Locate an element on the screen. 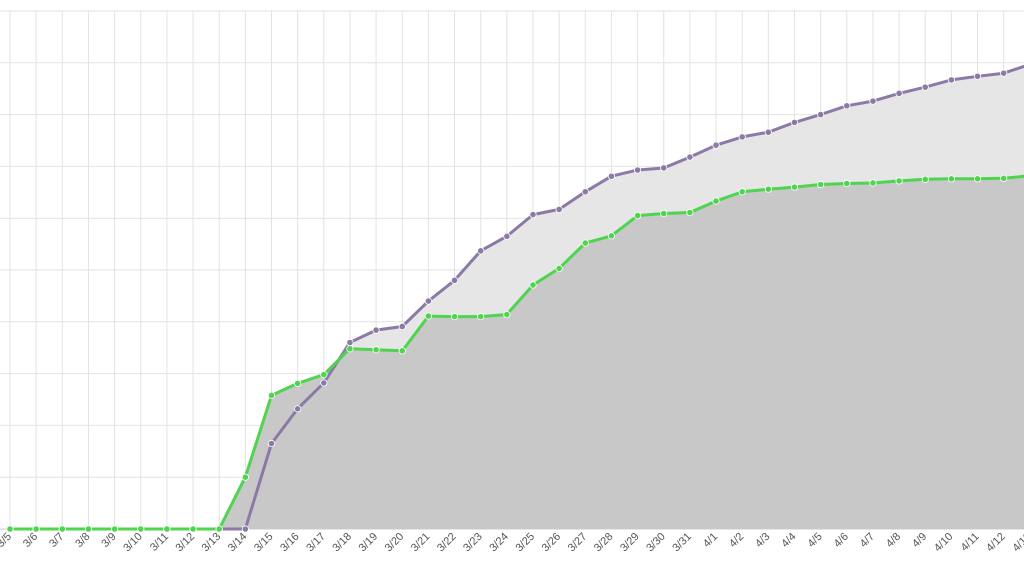  x-tick-label: 3/25 is located at coordinates (525, 543).